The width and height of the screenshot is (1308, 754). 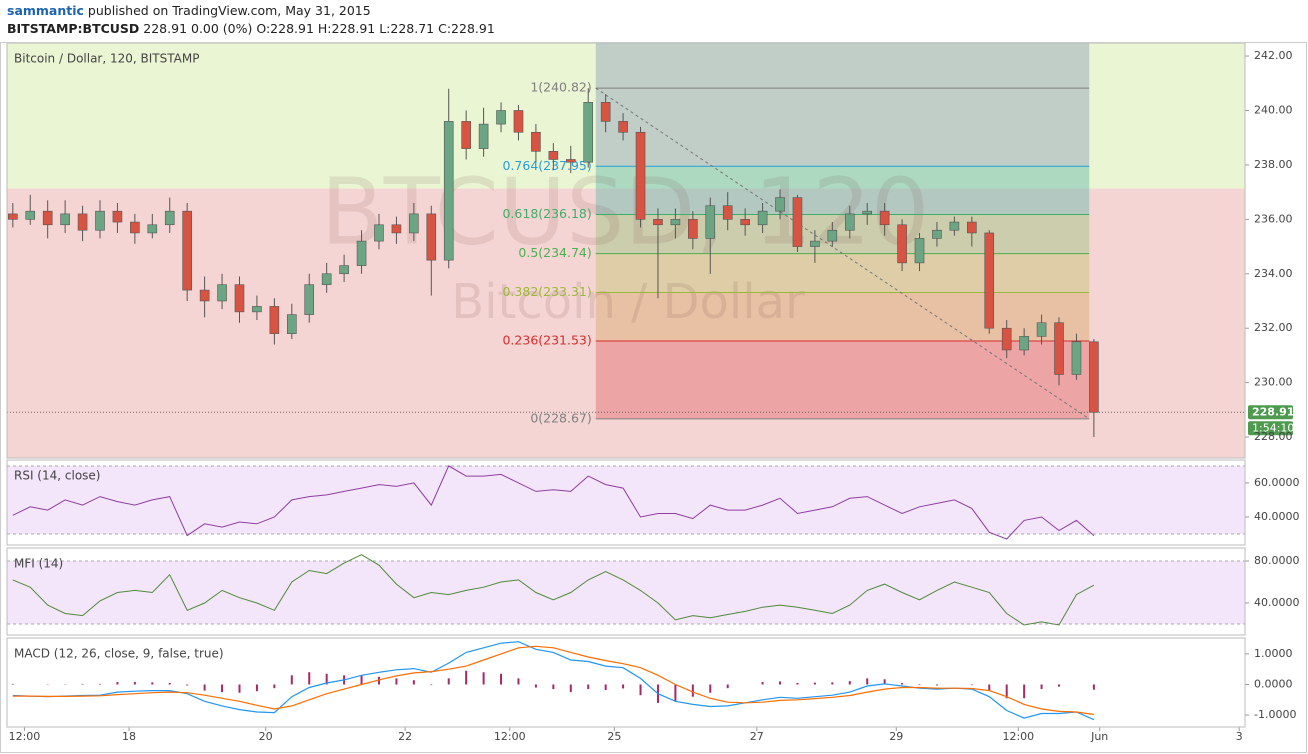 What do you see at coordinates (119, 654) in the screenshot?
I see `pane-title: MACD (12, 26, close, 9, false, true)` at bounding box center [119, 654].